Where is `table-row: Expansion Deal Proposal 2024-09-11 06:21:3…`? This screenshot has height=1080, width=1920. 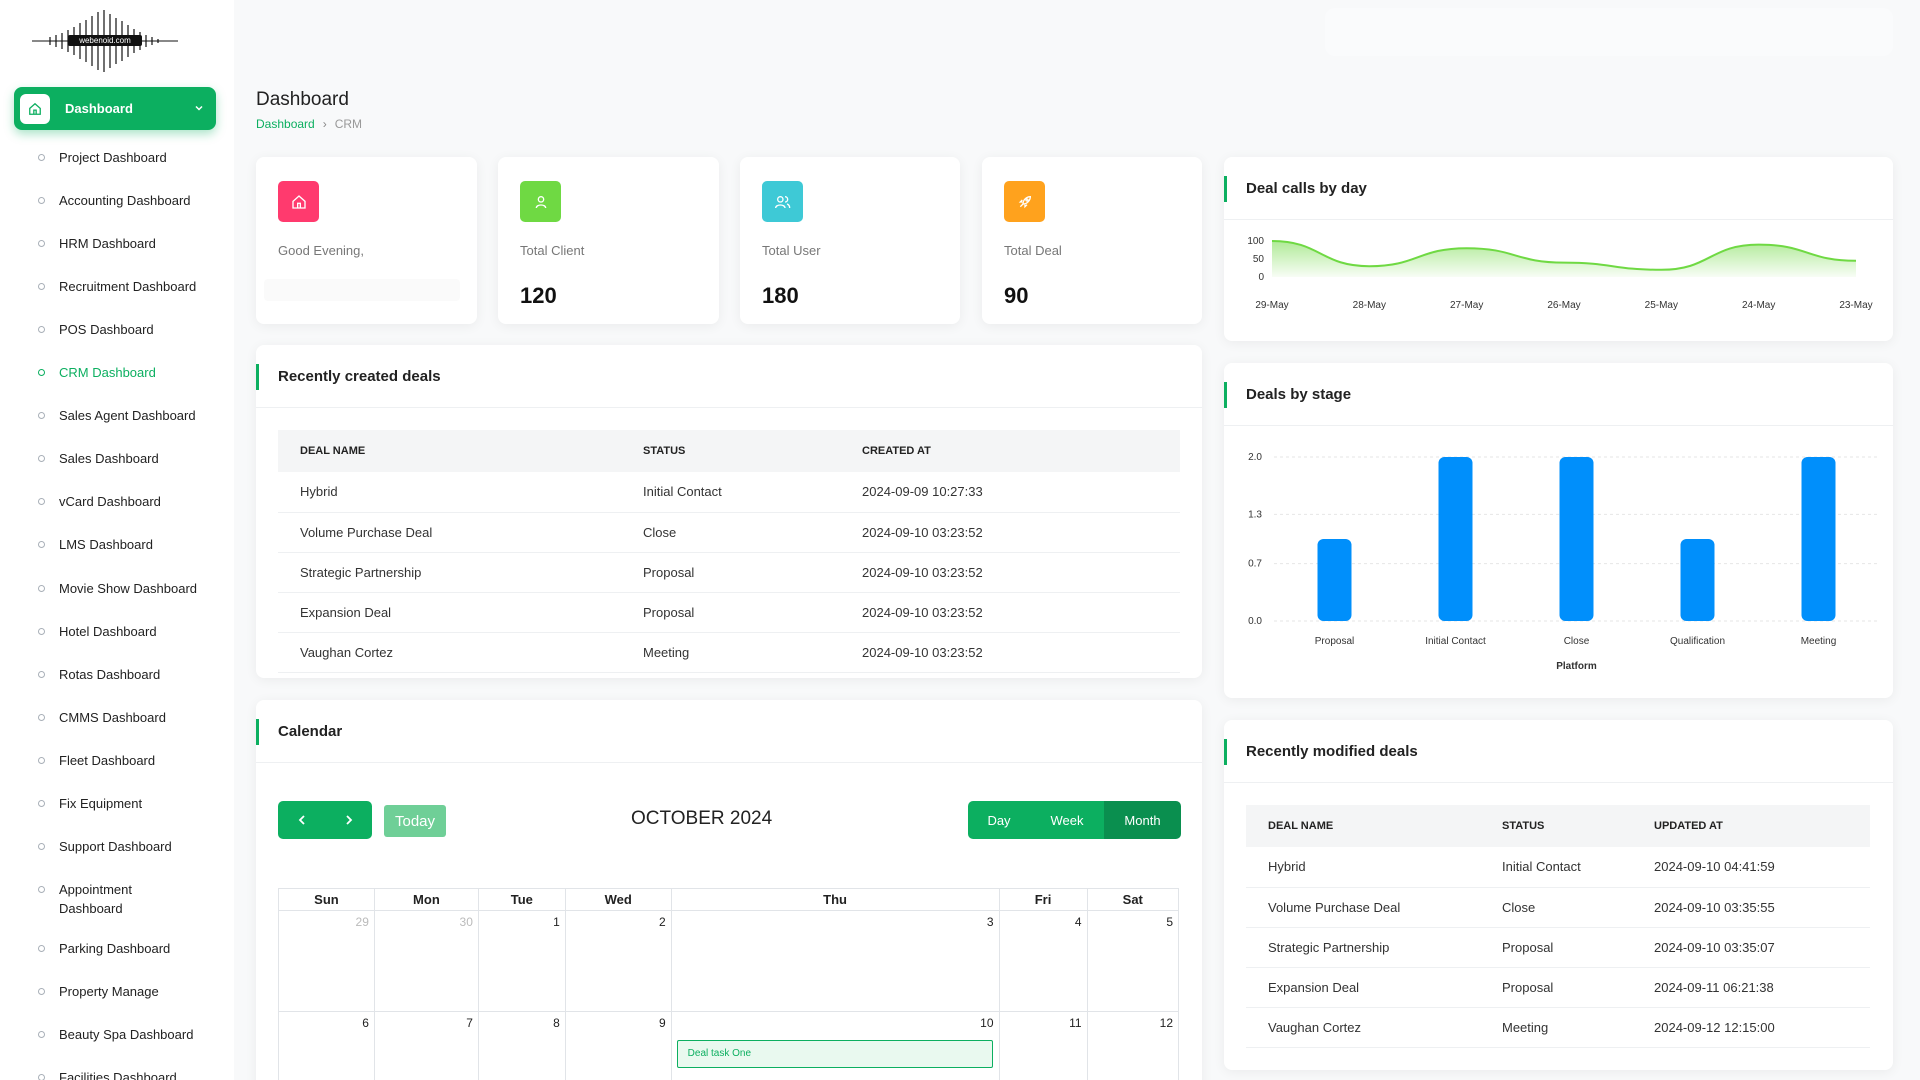
table-row: Expansion Deal Proposal 2024-09-11 06:21:3… is located at coordinates (1558, 987).